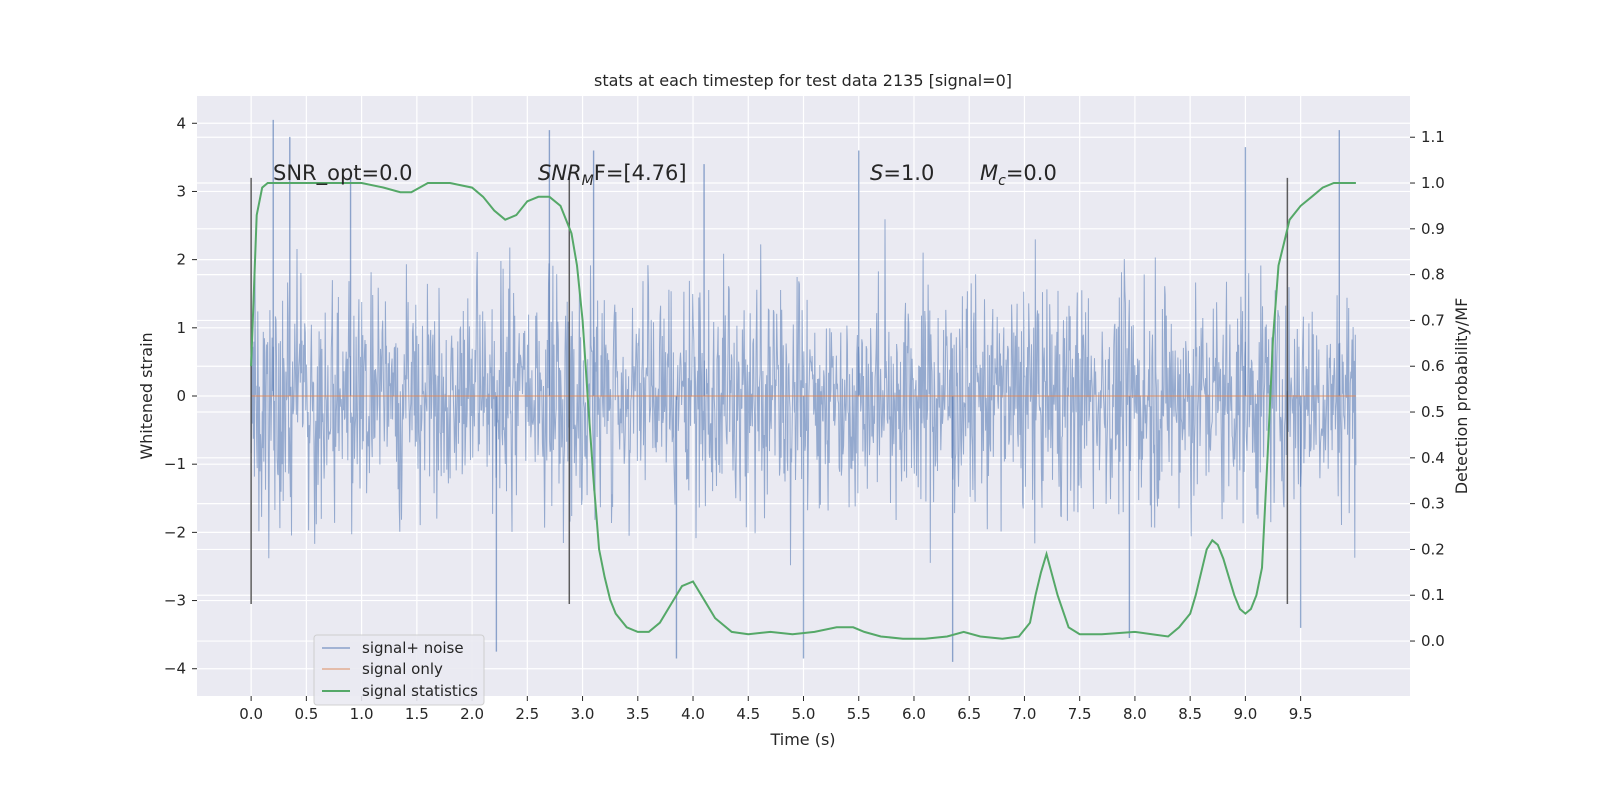 Image resolution: width=1600 pixels, height=800 pixels. I want to click on x-tick-label: 7.0, so click(1025, 714).